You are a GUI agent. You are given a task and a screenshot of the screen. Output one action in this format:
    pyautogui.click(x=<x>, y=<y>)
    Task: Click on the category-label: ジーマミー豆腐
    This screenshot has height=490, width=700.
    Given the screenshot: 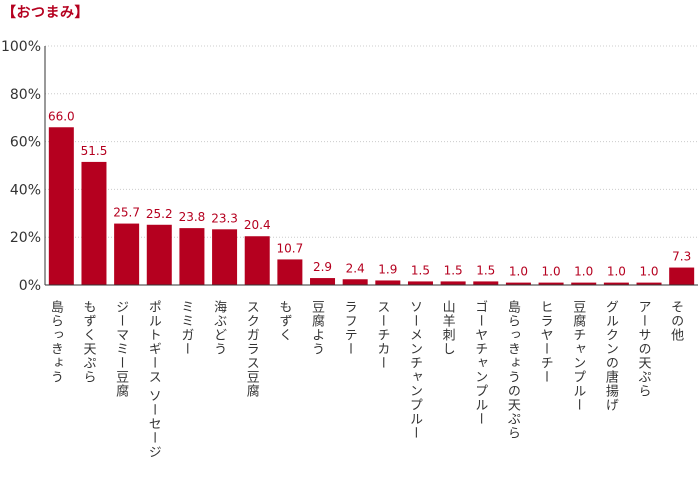 What is the action you would take?
    pyautogui.click(x=121, y=349)
    